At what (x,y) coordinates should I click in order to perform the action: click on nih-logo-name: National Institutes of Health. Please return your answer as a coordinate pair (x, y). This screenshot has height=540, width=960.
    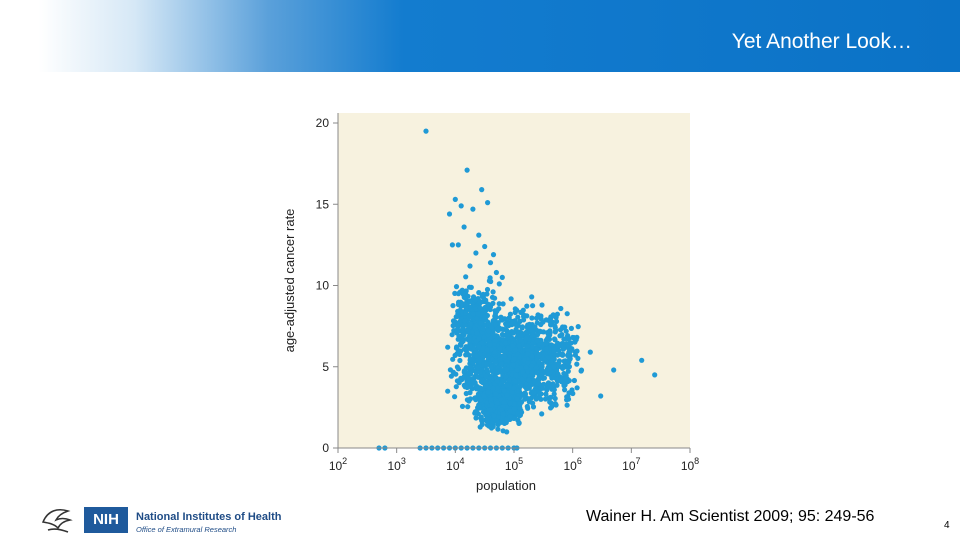
    Looking at the image, I should click on (209, 517).